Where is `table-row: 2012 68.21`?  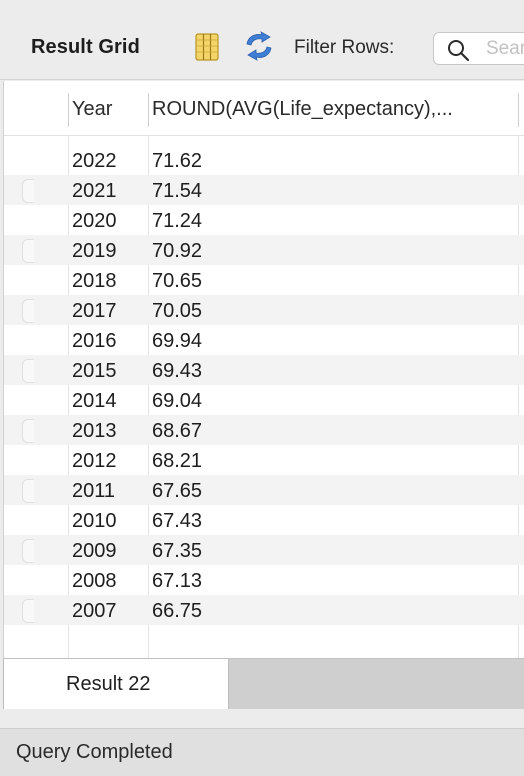
table-row: 2012 68.21 is located at coordinates (264, 460).